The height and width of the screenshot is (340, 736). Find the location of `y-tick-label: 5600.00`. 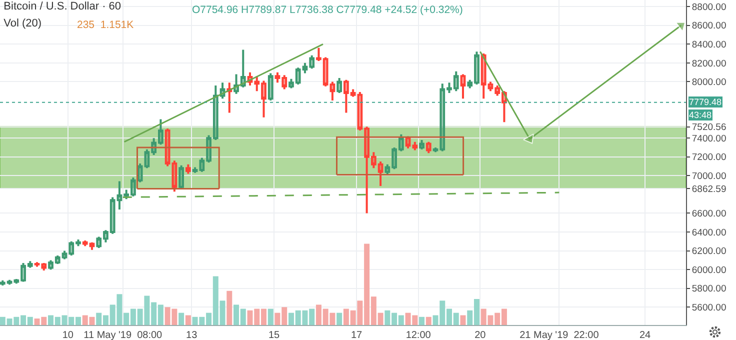

y-tick-label: 5600.00 is located at coordinates (709, 308).